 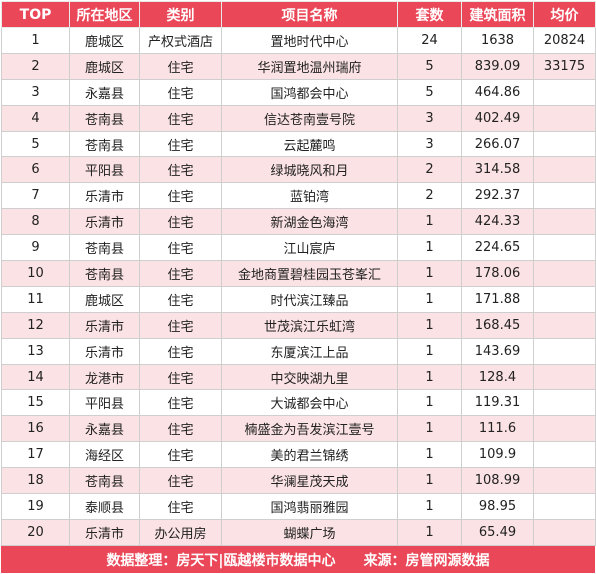 What do you see at coordinates (35, 506) in the screenshot?
I see `cell-rank: 19` at bounding box center [35, 506].